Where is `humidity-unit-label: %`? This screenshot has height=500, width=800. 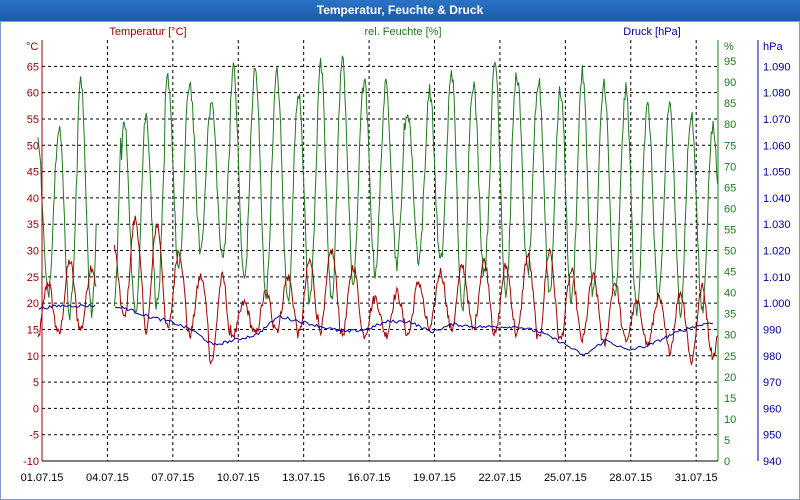
humidity-unit-label: % is located at coordinates (729, 47).